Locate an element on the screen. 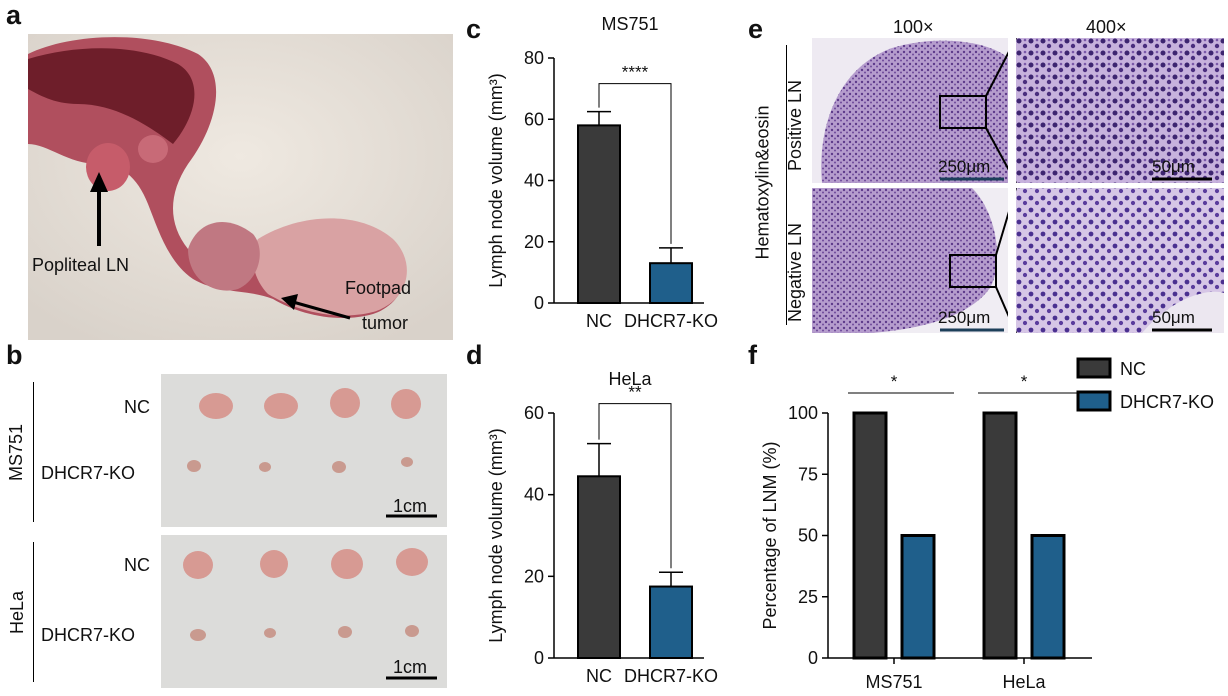 The image size is (1228, 696). x-tick-label: MS751 is located at coordinates (893, 682).